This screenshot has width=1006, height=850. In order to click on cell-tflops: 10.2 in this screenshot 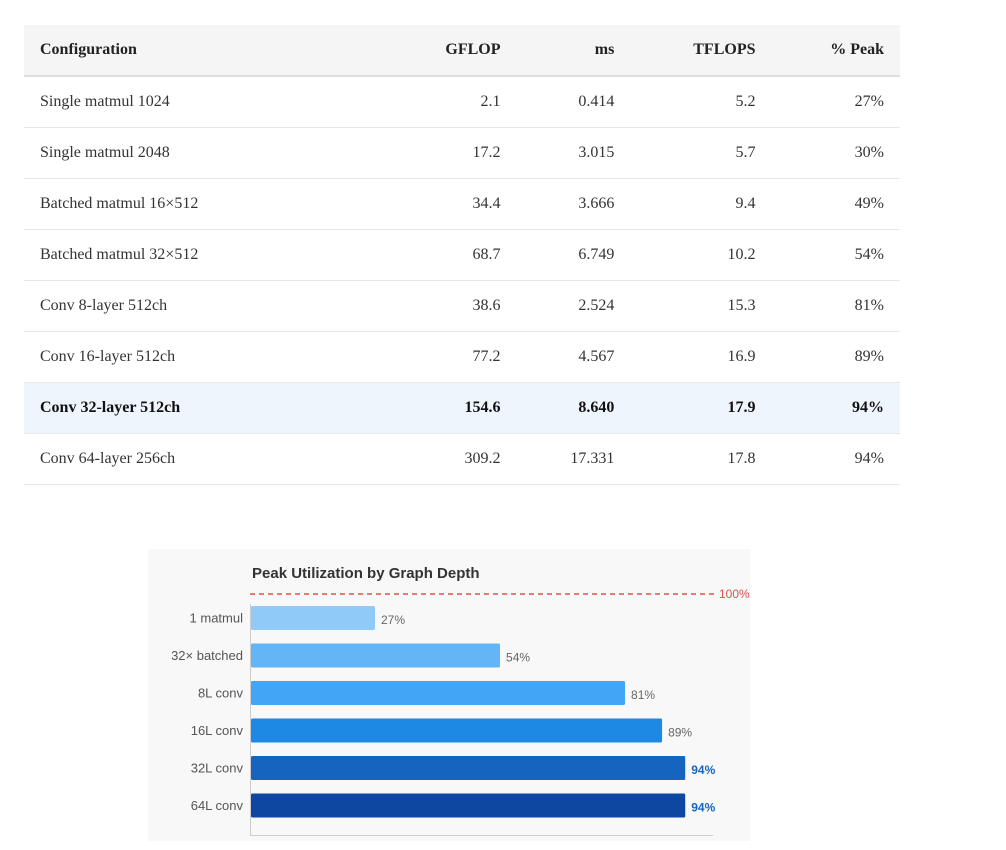, I will do `click(701, 255)`.